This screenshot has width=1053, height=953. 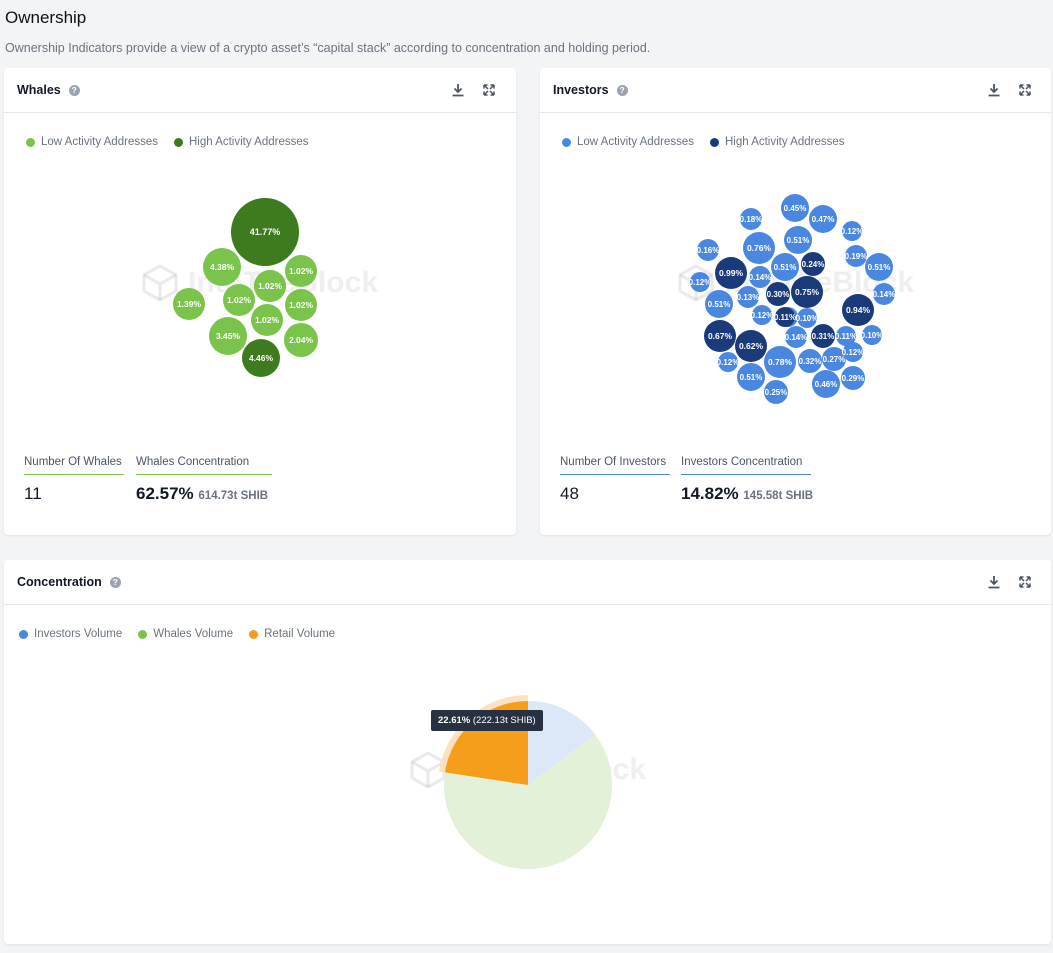 I want to click on bubble-label: 0.76%, so click(x=759, y=248).